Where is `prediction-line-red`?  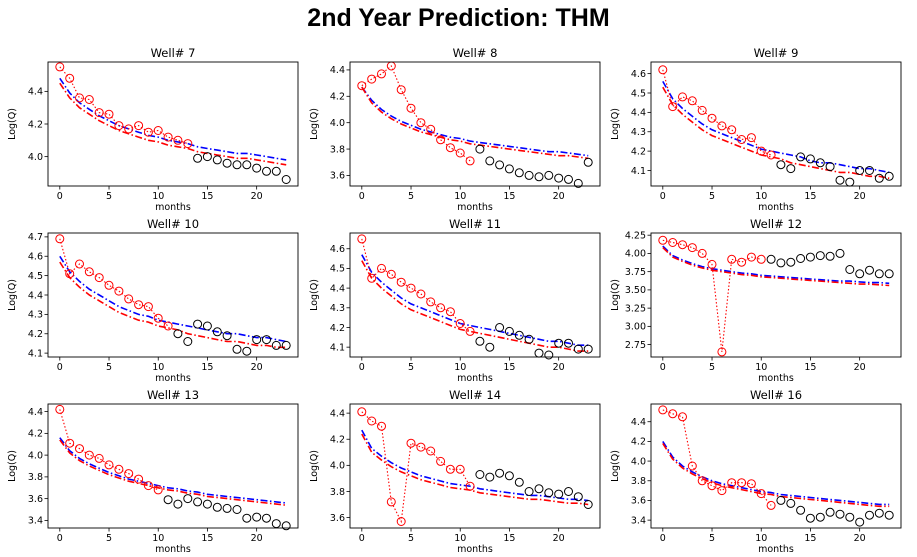
prediction-line-red is located at coordinates (475, 123).